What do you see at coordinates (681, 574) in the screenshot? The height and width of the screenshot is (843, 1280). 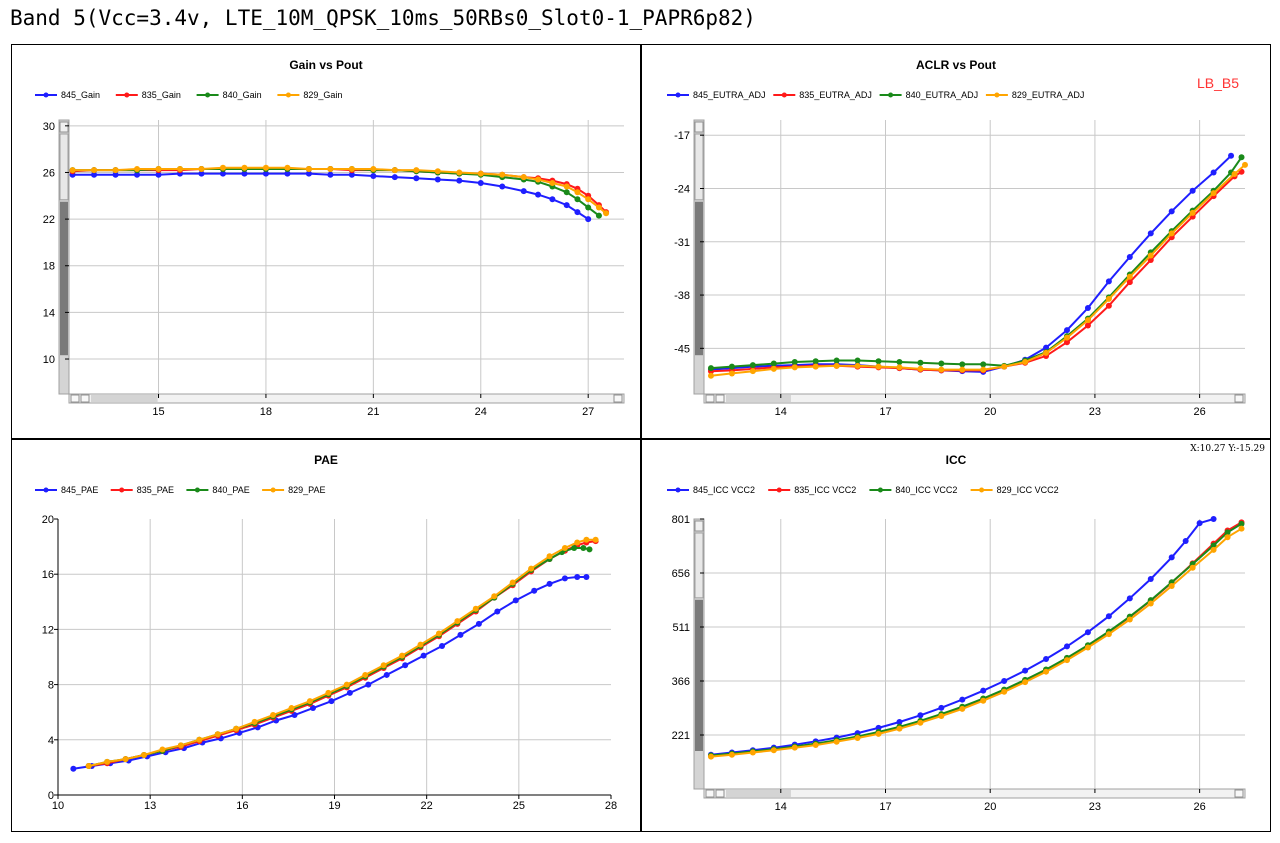 I see `y-tick-label: 656` at bounding box center [681, 574].